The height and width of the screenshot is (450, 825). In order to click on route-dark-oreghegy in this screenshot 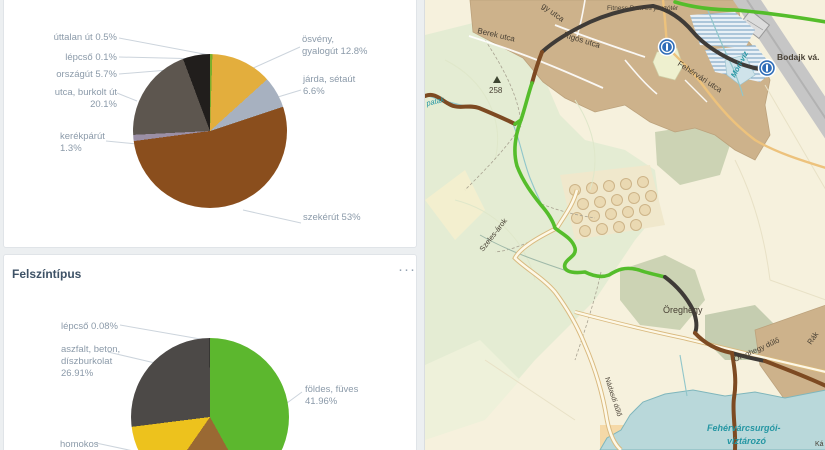, I will do `click(681, 305)`.